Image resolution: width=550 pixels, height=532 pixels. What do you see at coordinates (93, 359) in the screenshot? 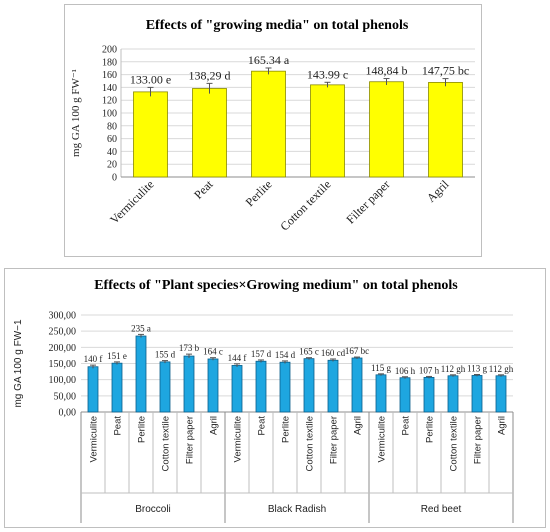
I see `data-label: 140 f` at bounding box center [93, 359].